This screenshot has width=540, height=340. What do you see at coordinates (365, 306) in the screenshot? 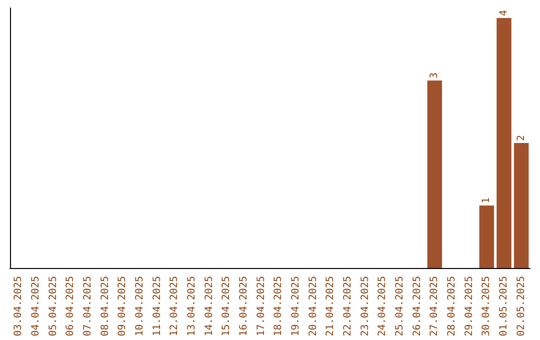
I see `x-tick-label: 23.04.2025` at bounding box center [365, 306].